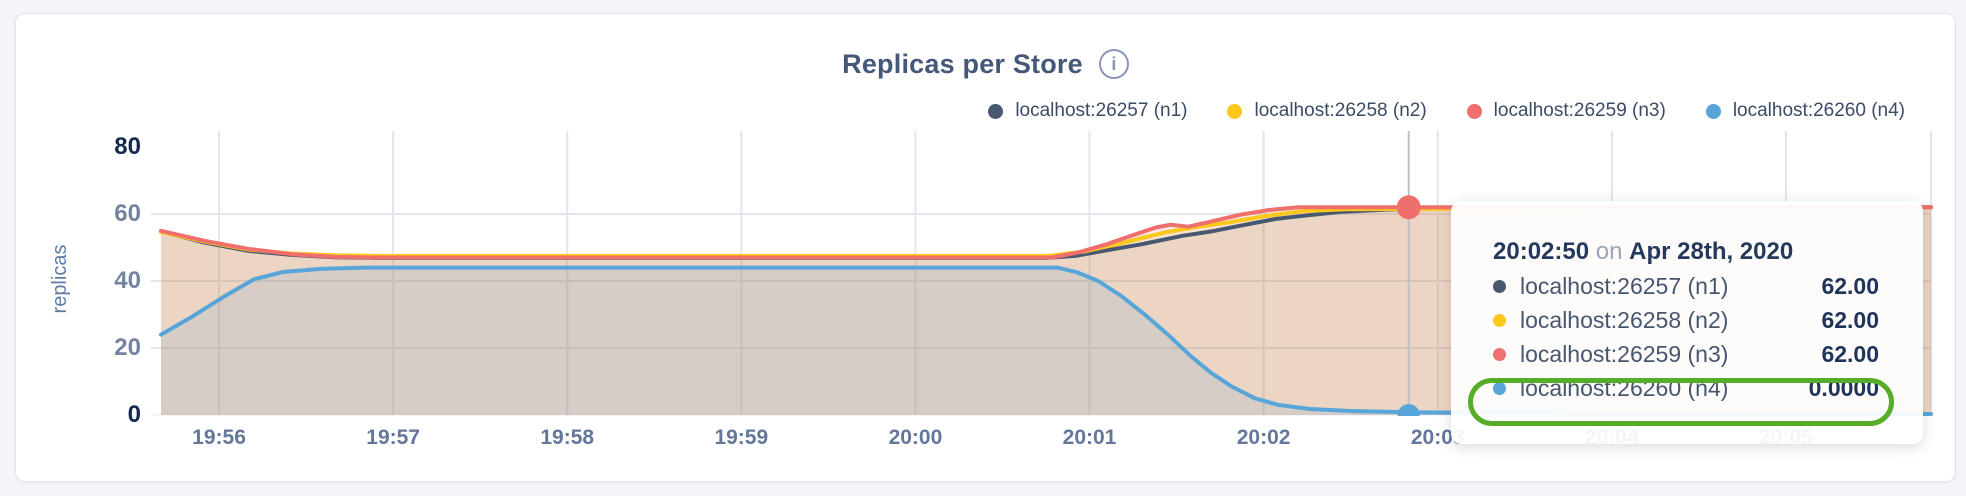 This screenshot has width=1966, height=496. I want to click on tooltip-series-label: localhost:26259 (n3), so click(1624, 353).